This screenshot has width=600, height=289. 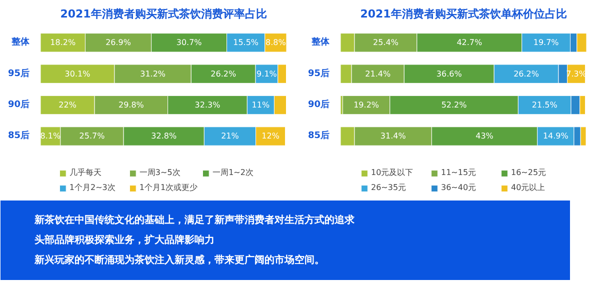 What do you see at coordinates (92, 187) in the screenshot?
I see `legend-label: 1个月2~3次` at bounding box center [92, 187].